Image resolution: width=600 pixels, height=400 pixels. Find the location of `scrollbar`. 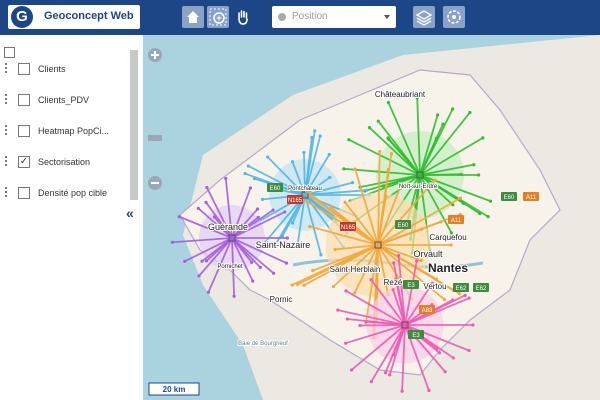

scrollbar is located at coordinates (134, 125).